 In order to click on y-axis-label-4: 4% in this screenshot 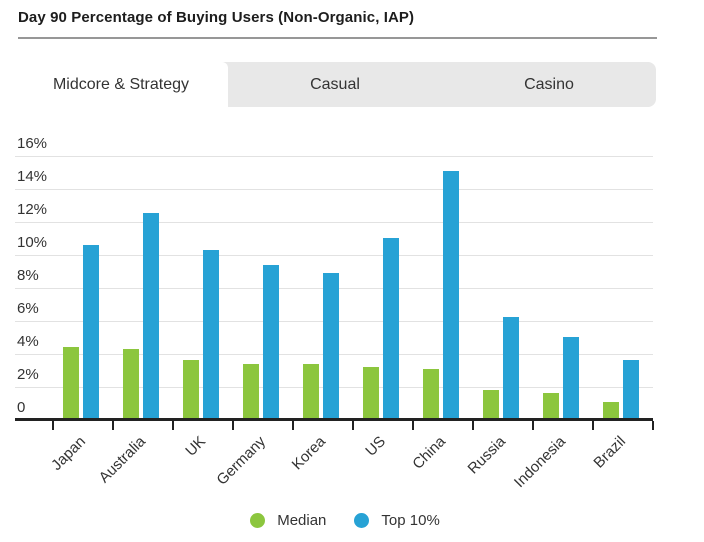, I will do `click(28, 341)`.